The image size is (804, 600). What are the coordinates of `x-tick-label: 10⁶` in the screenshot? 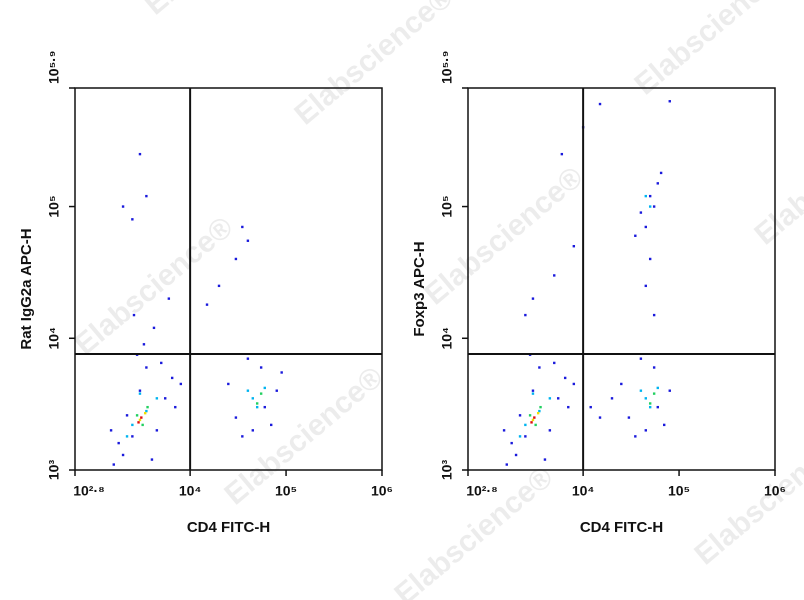 It's located at (382, 491).